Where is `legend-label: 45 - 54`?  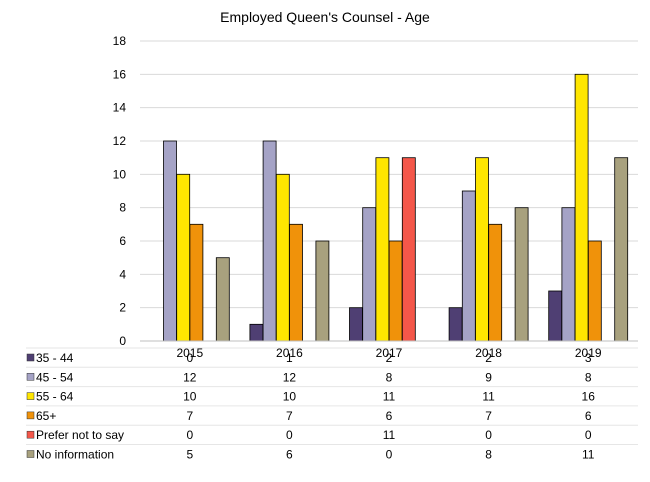
legend-label: 45 - 54 is located at coordinates (55, 377).